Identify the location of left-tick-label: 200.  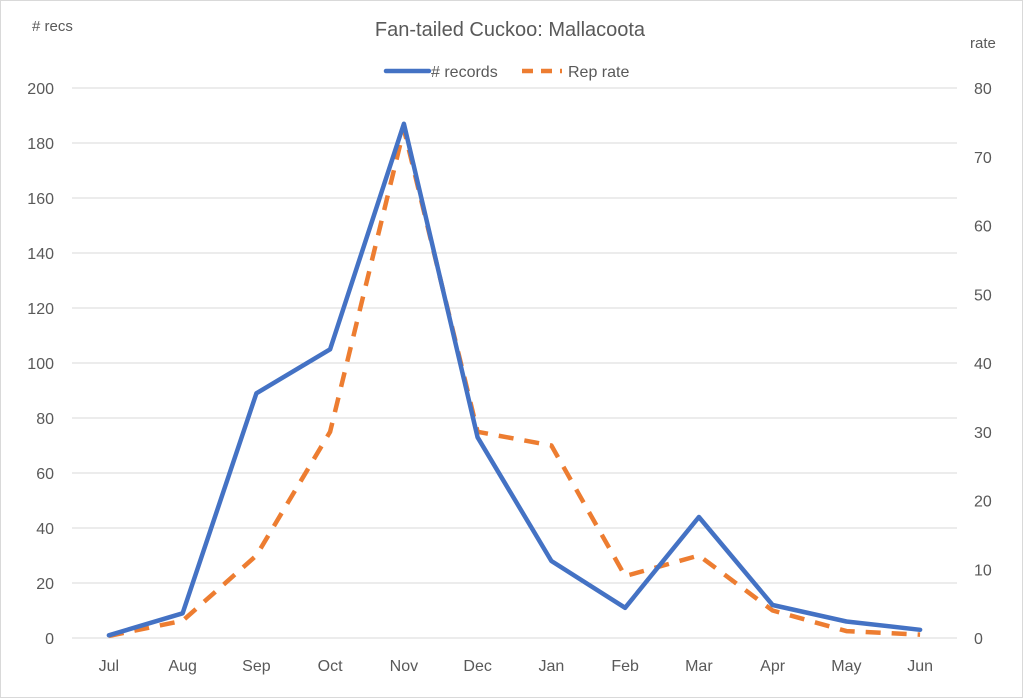
(40, 89).